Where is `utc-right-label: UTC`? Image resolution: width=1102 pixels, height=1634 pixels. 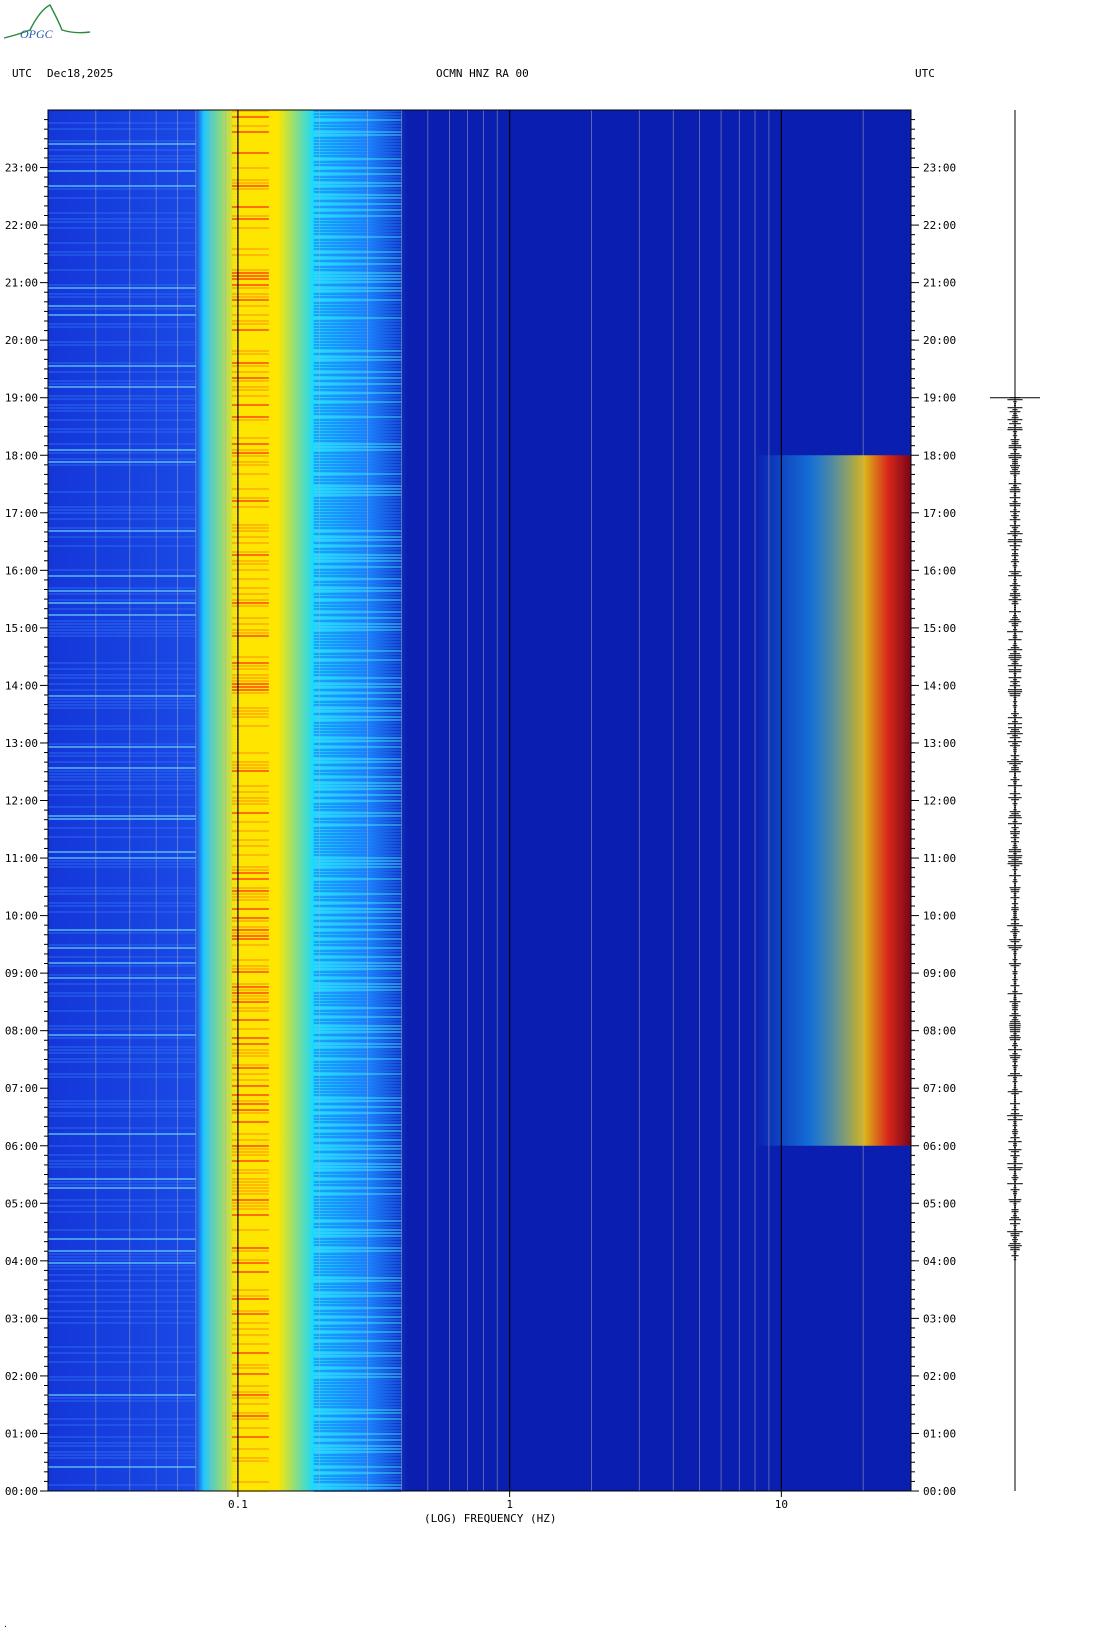 utc-right-label: UTC is located at coordinates (925, 73).